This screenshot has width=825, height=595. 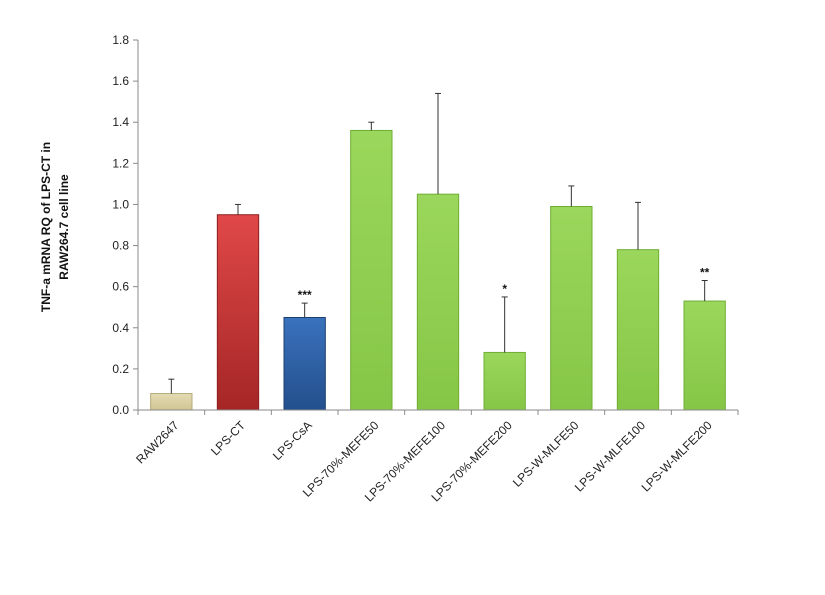 What do you see at coordinates (504, 381) in the screenshot?
I see `bar-lps-70-mefe200` at bounding box center [504, 381].